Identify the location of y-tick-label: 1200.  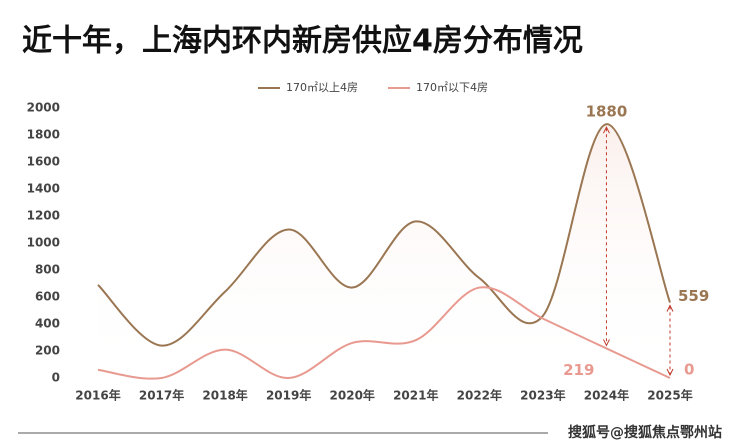
(43, 216).